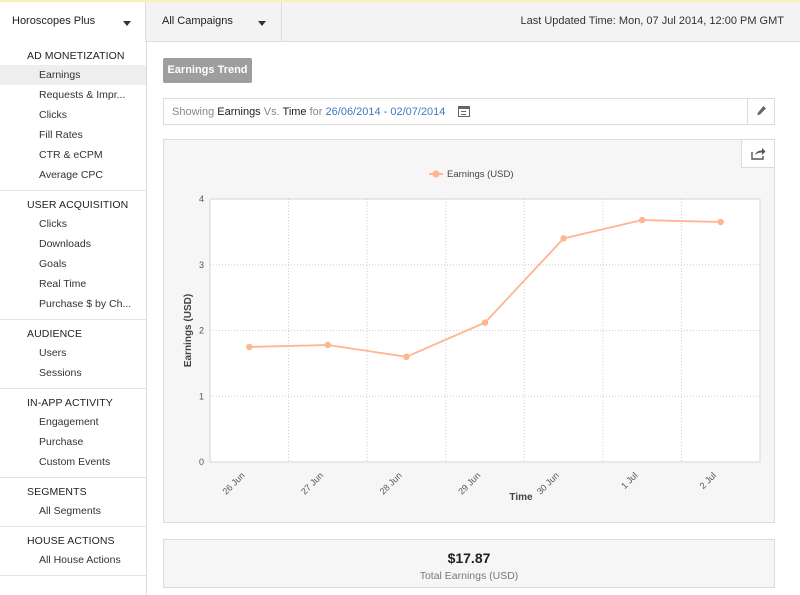 Image resolution: width=800 pixels, height=595 pixels. Describe the element at coordinates (71, 155) in the screenshot. I see `sidebar-item: CTR & eCPM` at that location.